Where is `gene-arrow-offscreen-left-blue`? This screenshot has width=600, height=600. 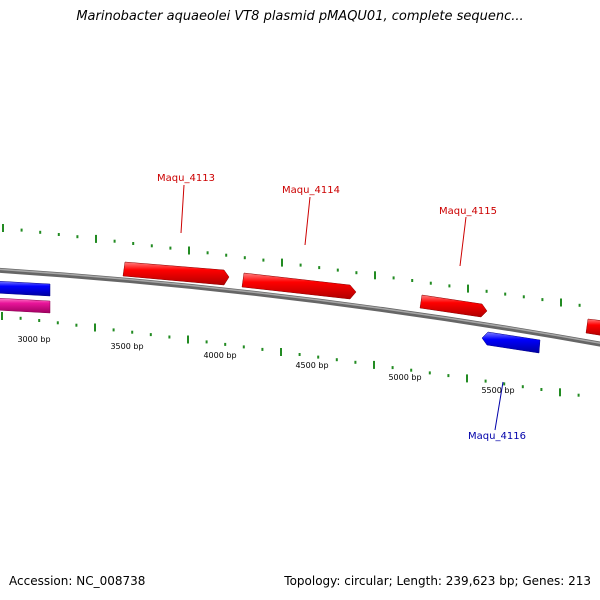 gene-arrow-offscreen-left-blue is located at coordinates (25, 289).